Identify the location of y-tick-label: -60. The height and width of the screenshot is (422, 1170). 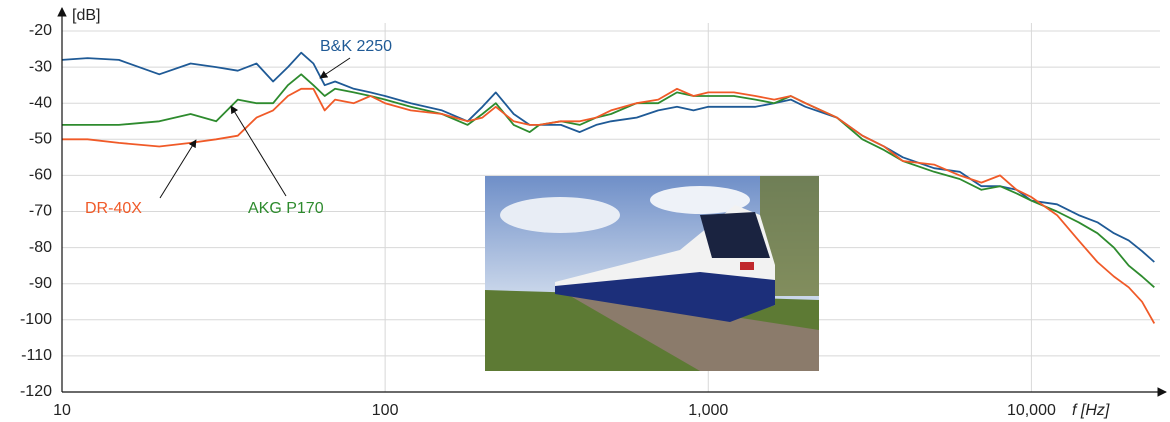
(40, 175).